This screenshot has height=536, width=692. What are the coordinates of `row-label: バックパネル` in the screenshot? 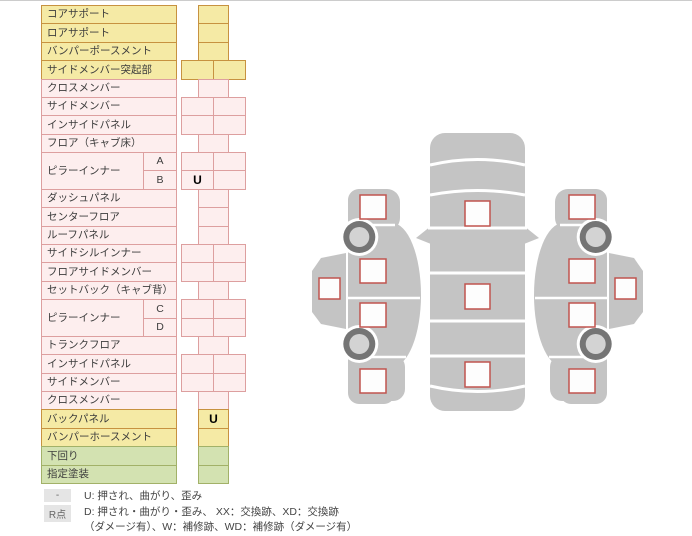 It's located at (109, 419).